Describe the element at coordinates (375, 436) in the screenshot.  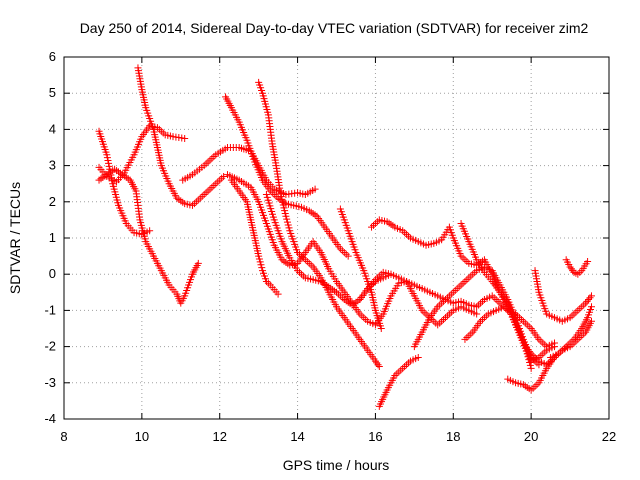
I see `x-tick-label: 16` at that location.